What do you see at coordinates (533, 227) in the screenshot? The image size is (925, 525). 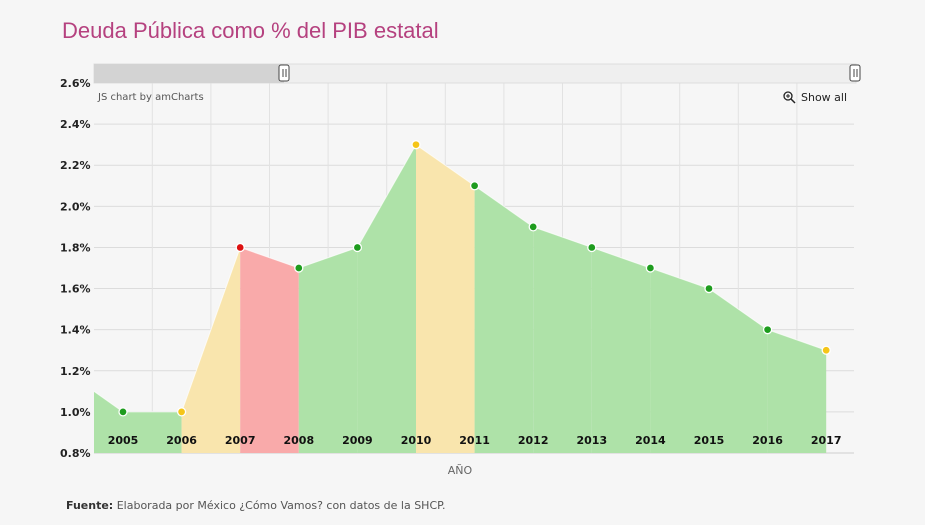 I see `data-point-2012` at bounding box center [533, 227].